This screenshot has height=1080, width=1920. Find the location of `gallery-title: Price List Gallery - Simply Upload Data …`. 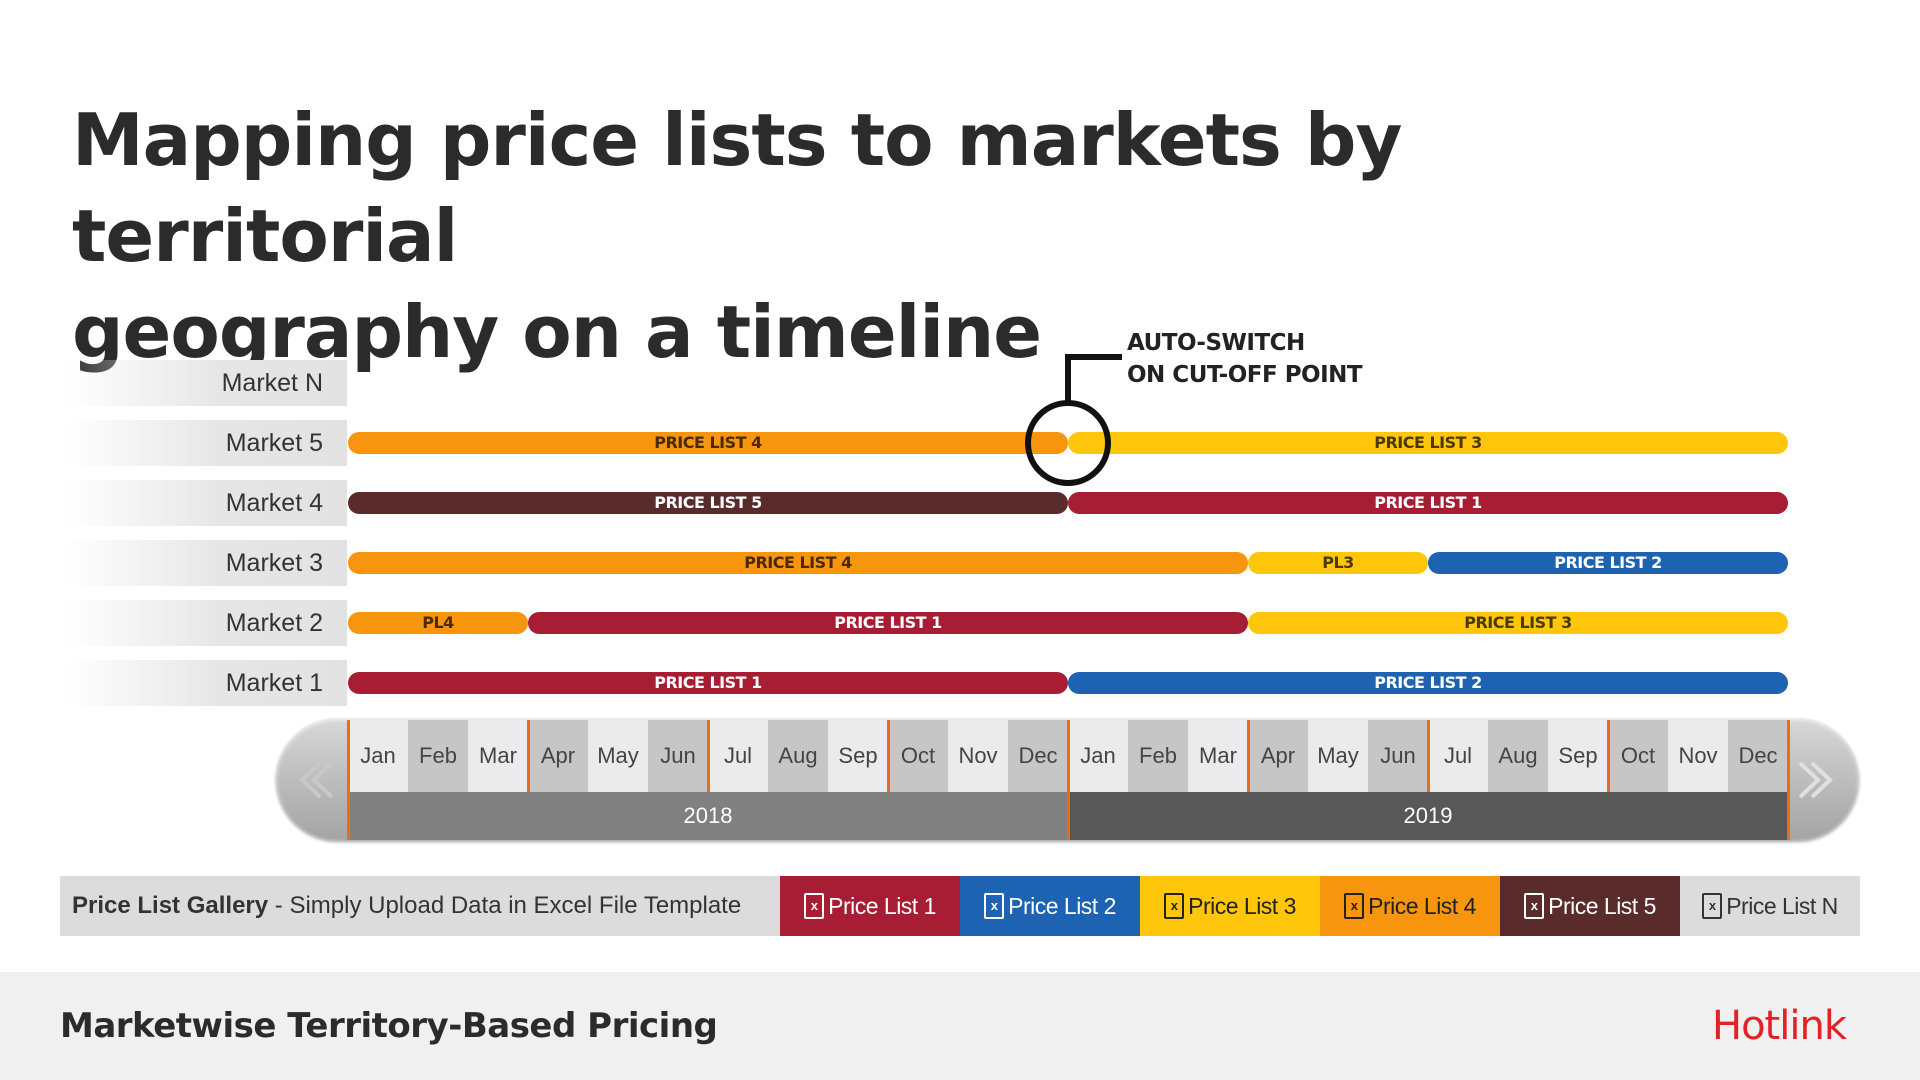

gallery-title: Price List Gallery - Simply Upload Data … is located at coordinates (406, 906).